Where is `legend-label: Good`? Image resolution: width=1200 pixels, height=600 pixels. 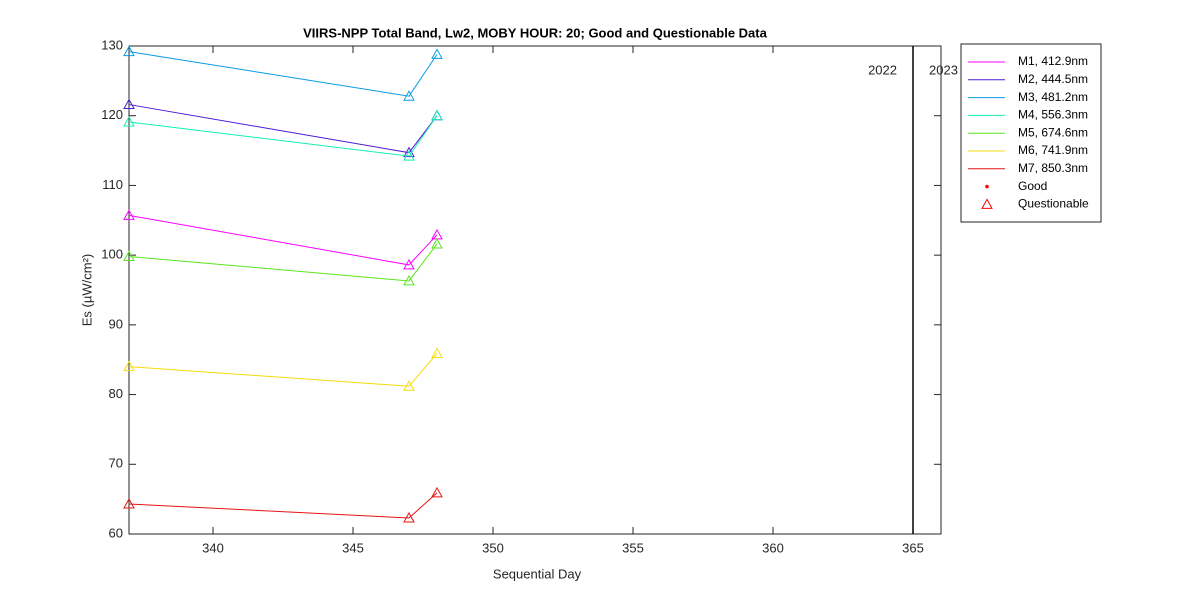
legend-label: Good is located at coordinates (1032, 186).